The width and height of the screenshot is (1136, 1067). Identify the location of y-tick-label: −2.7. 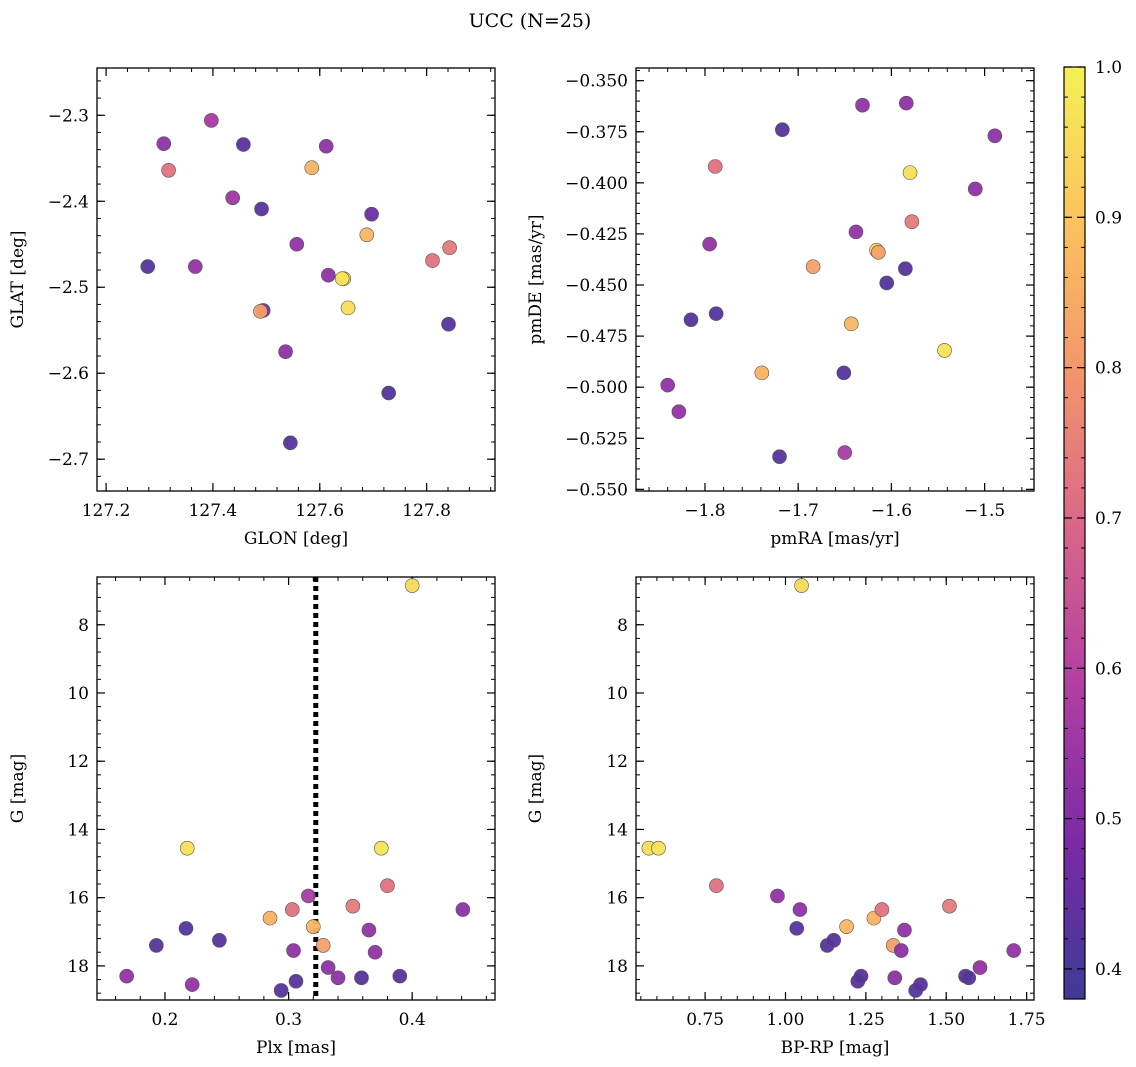
(68, 460).